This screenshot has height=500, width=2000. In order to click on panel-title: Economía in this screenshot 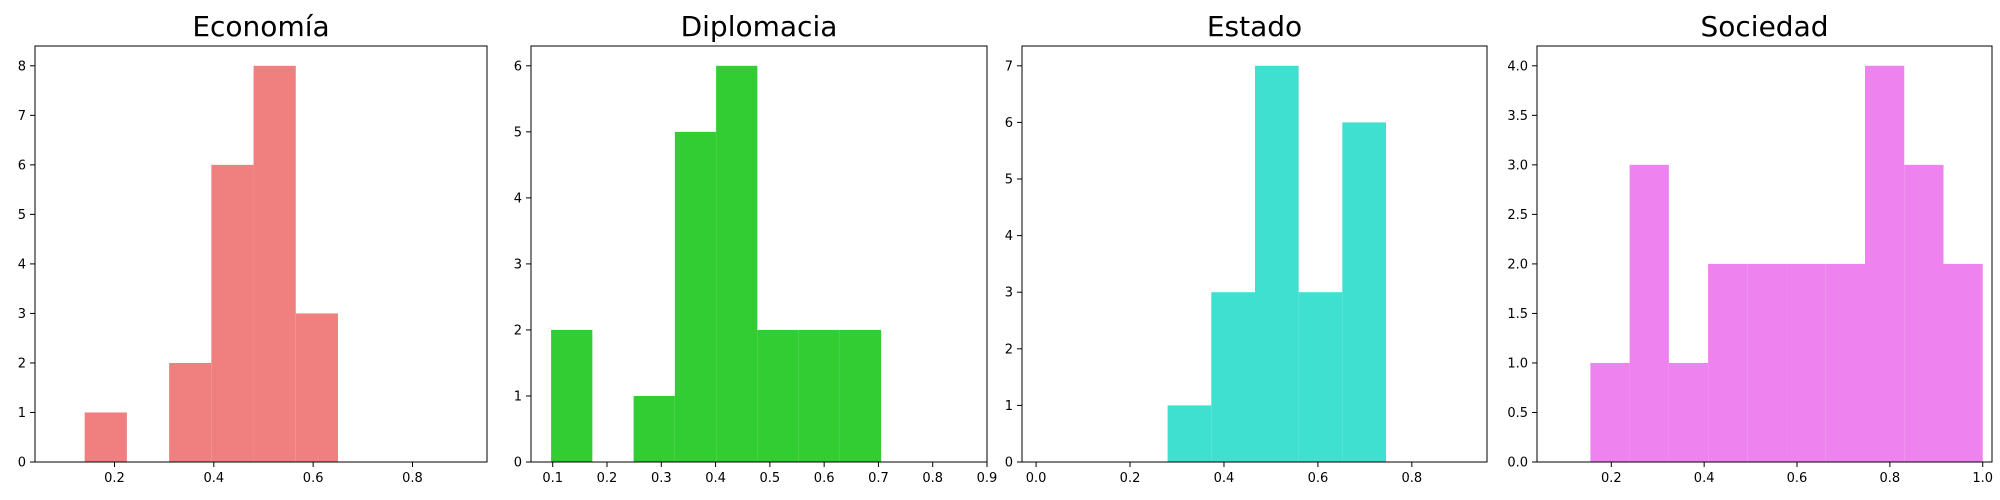, I will do `click(260, 26)`.